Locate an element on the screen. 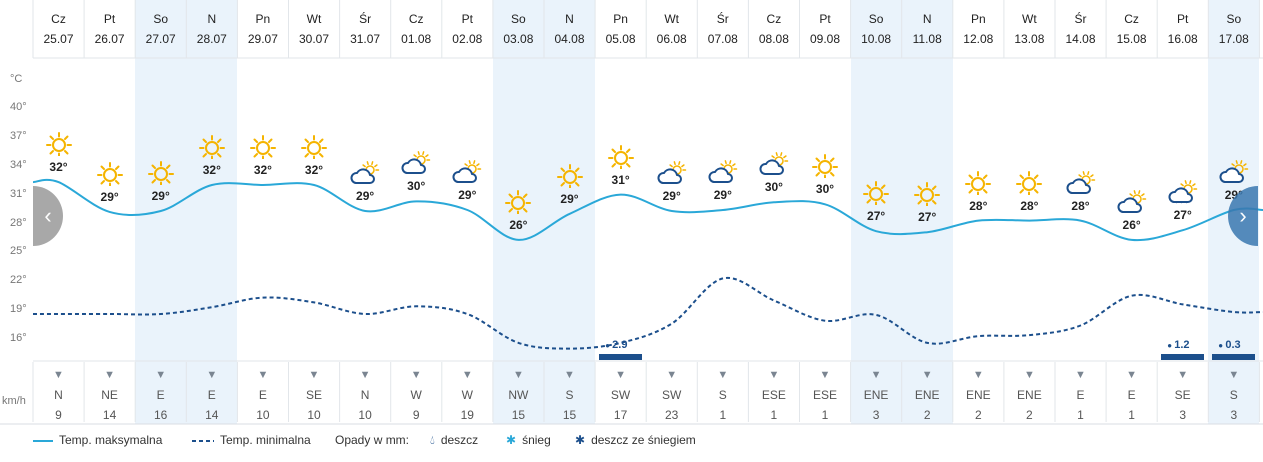 Image resolution: width=1263 pixels, height=462 pixels. day-date: 26.07 is located at coordinates (109, 39).